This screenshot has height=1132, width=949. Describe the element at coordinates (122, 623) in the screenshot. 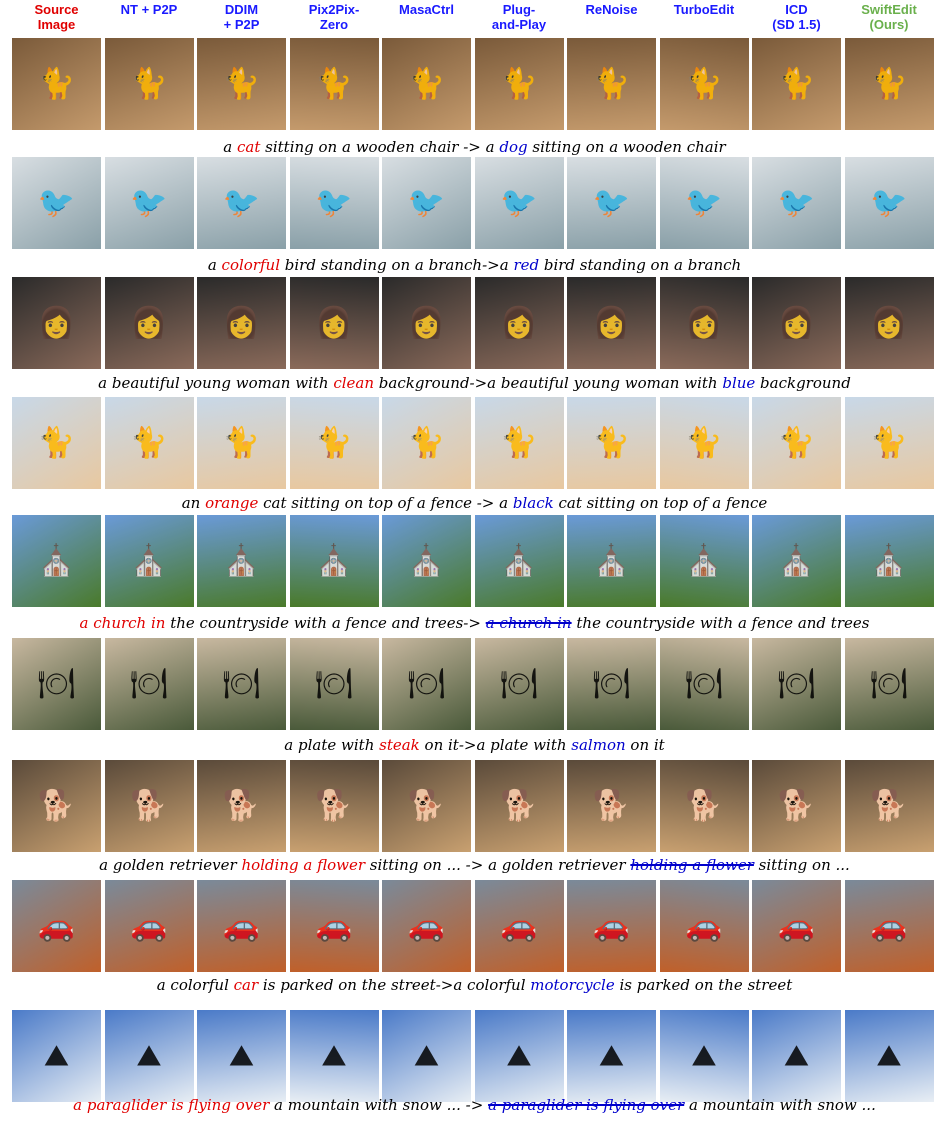

I see `source-term: a church in` at that location.